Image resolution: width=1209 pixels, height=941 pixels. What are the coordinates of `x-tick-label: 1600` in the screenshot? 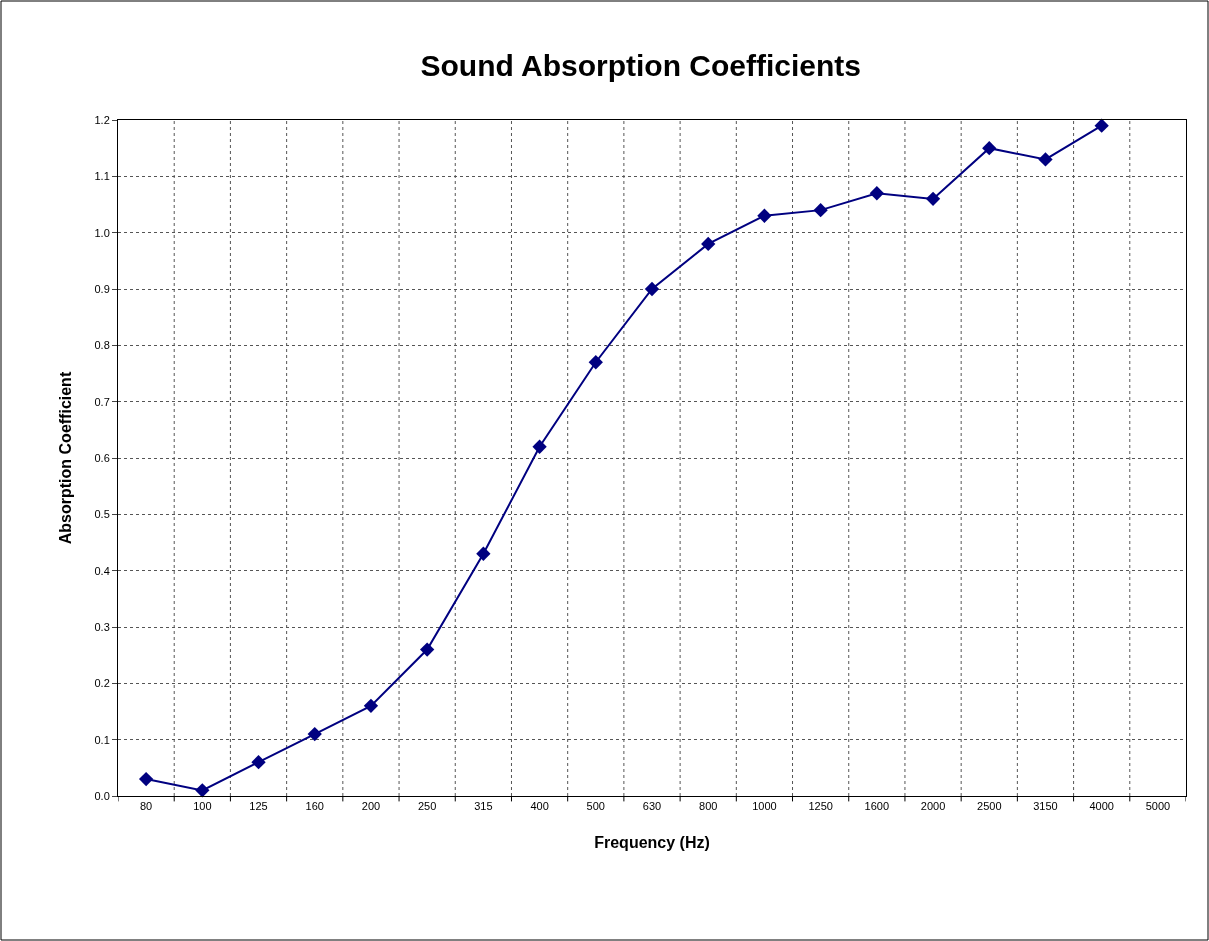 It's located at (877, 806).